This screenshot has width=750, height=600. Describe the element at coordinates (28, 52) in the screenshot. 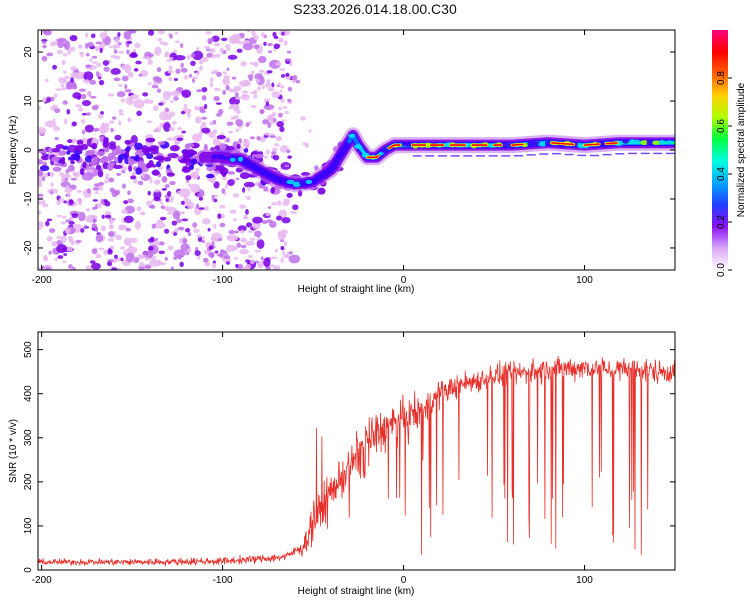

I see `spectrogram-ytick-label: 20` at that location.